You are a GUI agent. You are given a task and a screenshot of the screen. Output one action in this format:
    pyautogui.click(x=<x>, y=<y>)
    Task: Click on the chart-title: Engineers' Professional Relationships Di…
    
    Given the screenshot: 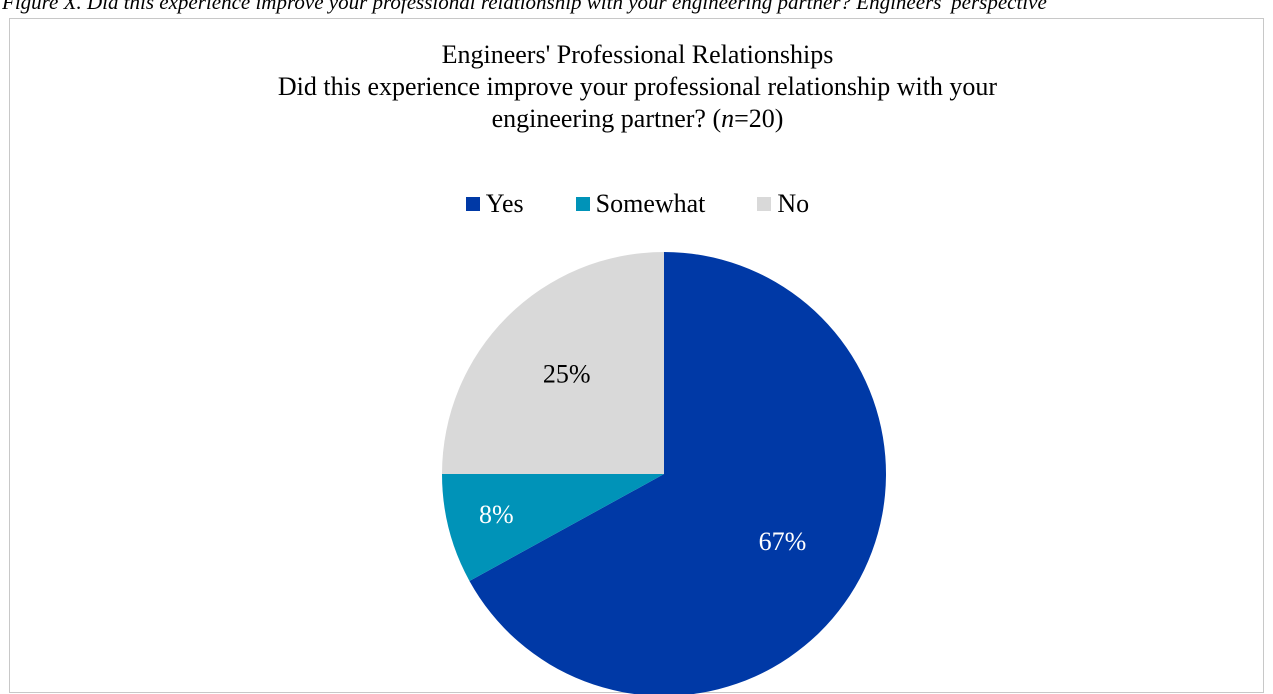 What is the action you would take?
    pyautogui.click(x=637, y=87)
    